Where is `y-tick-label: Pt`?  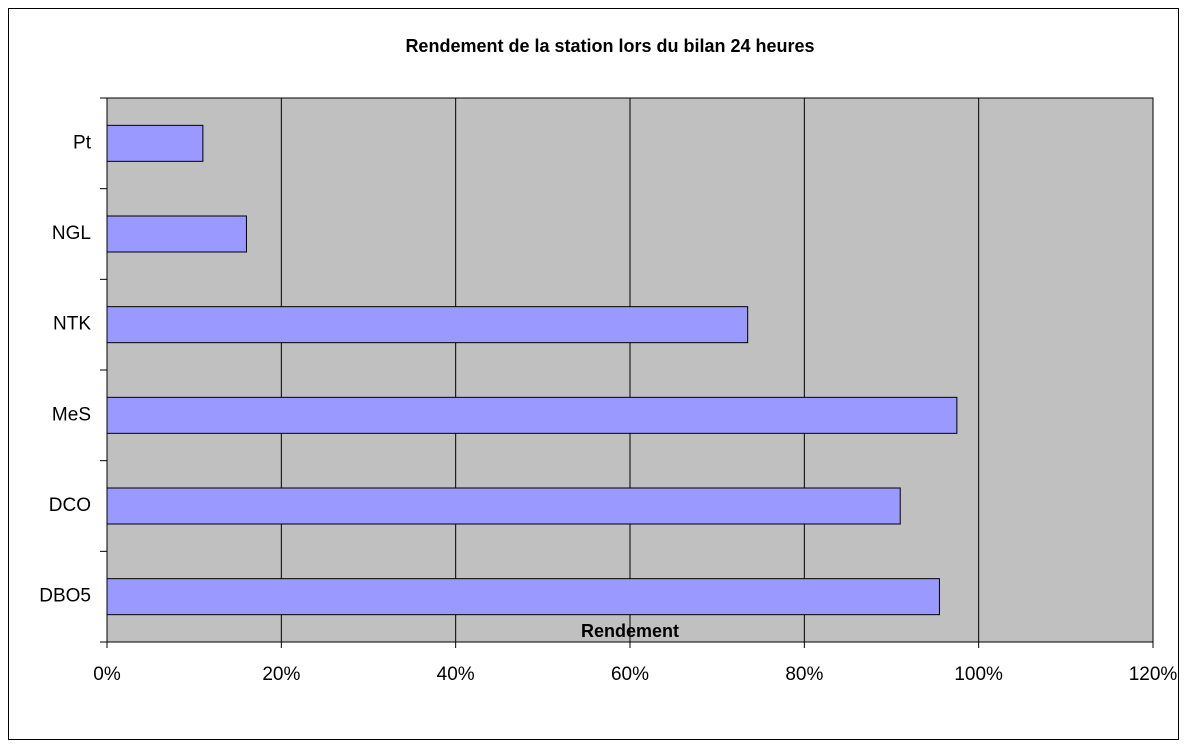 y-tick-label: Pt is located at coordinates (82, 142).